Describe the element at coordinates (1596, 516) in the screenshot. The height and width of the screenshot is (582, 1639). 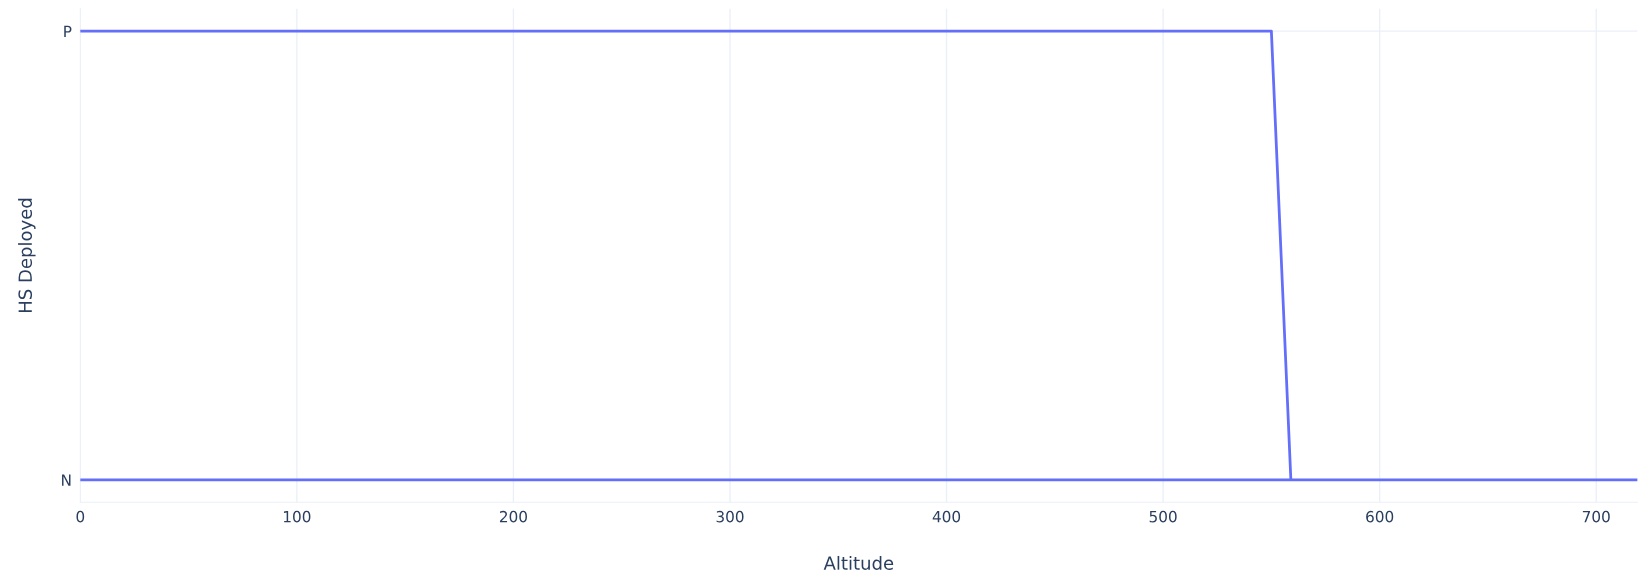
I see `x-tick-label: 700` at that location.